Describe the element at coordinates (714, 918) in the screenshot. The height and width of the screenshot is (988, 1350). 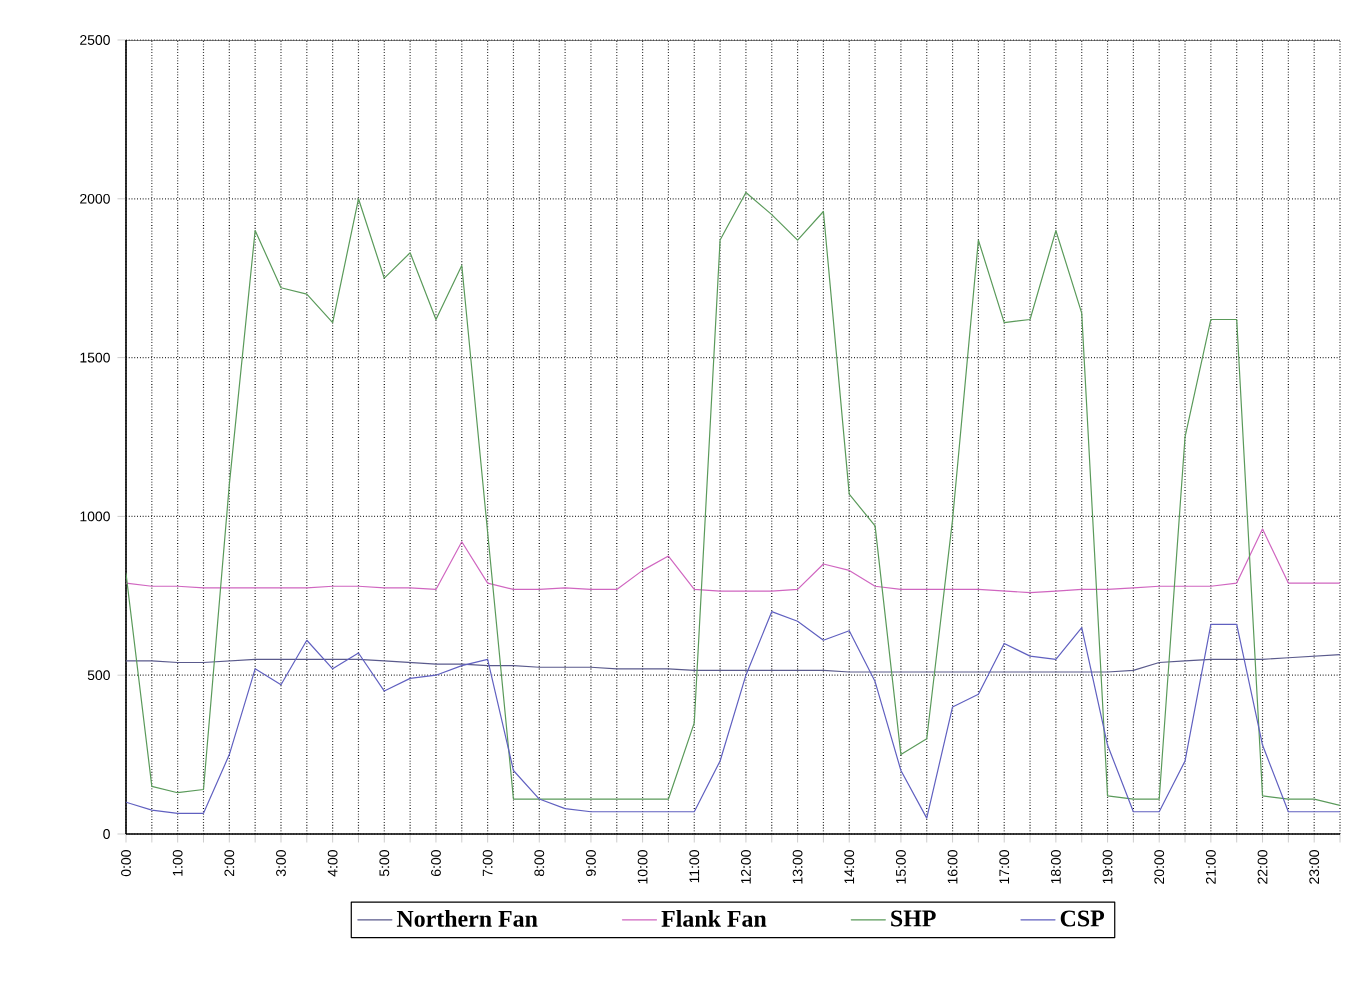
I see `legend-label: Flank Fan` at that location.